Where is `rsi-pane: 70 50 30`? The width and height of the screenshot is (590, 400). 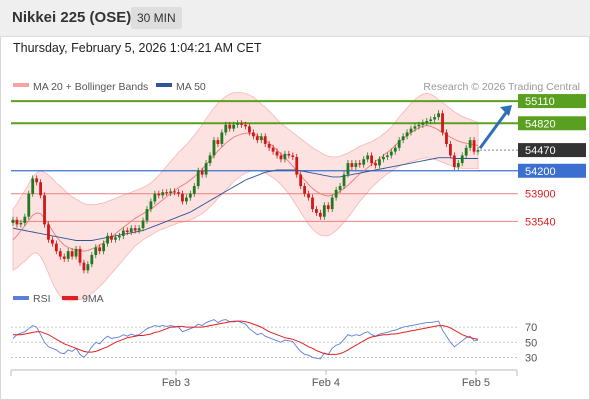
rsi-pane: 70 50 30 is located at coordinates (274, 341).